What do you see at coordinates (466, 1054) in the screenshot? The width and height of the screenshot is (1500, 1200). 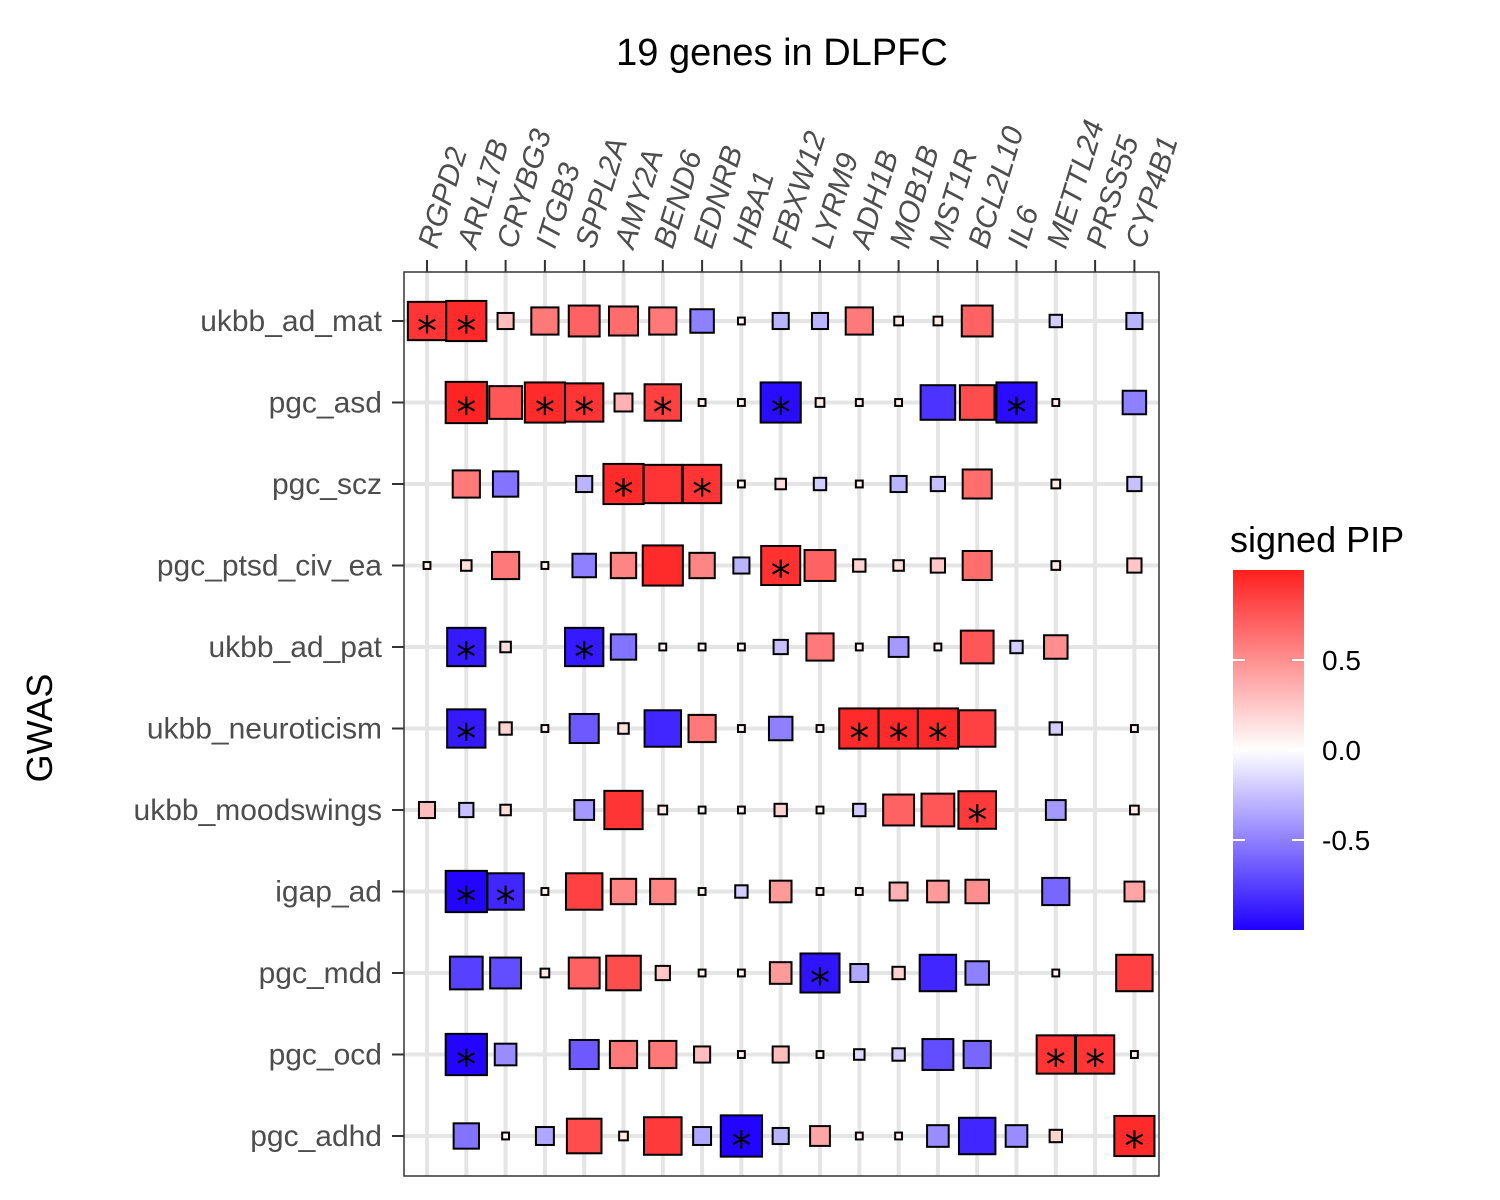 I see `cell-pgc-ocd-arl17b` at bounding box center [466, 1054].